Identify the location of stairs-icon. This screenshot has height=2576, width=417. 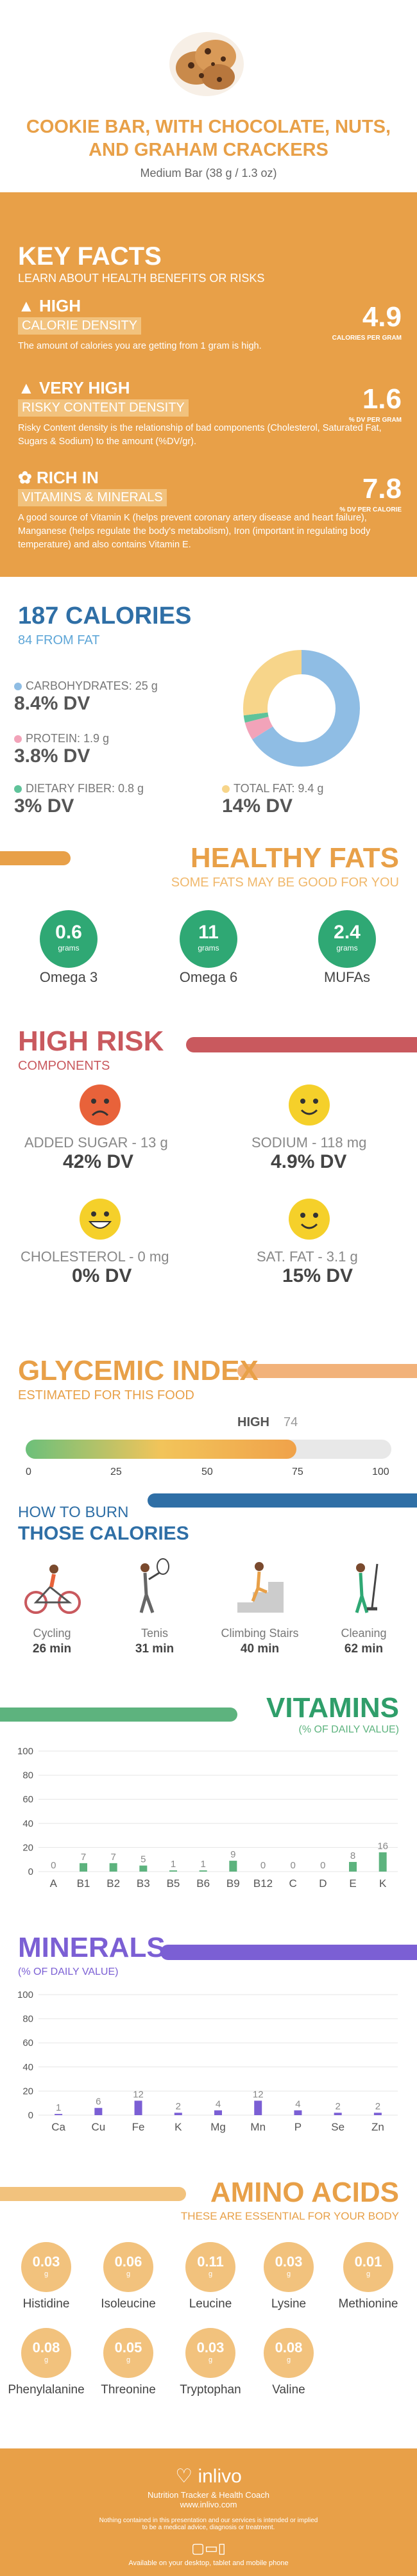
(260, 1588).